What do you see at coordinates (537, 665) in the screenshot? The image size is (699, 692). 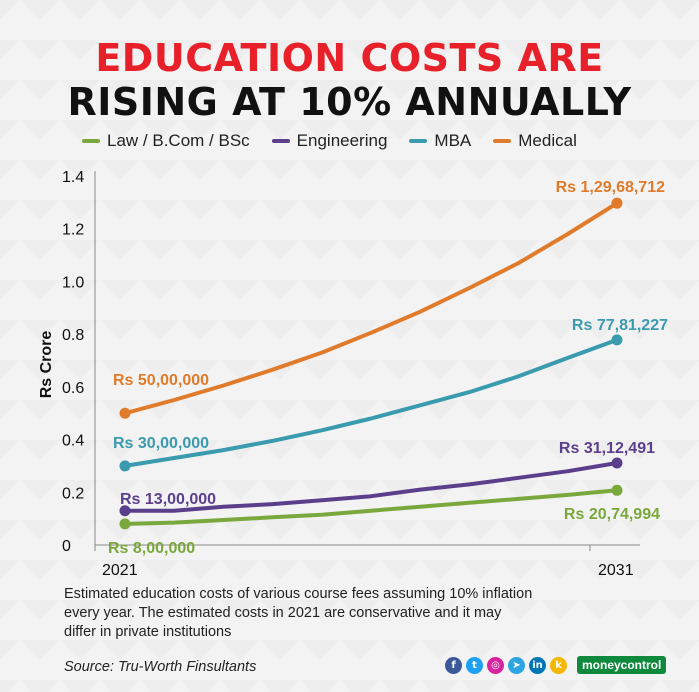 I see `linkedin-icon: in` at bounding box center [537, 665].